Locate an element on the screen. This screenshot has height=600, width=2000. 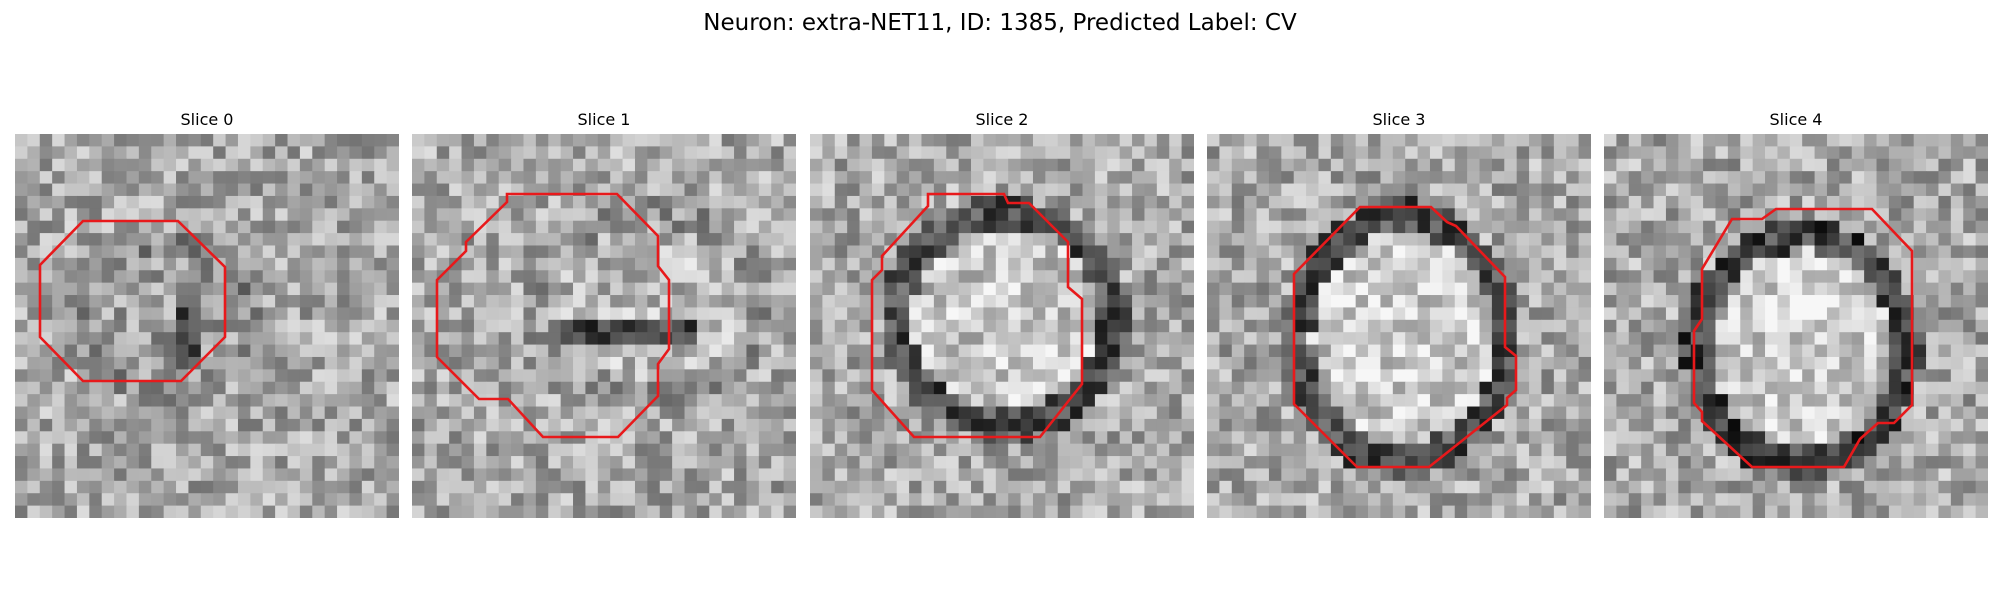
slice-panel-4: Slice 4 is located at coordinates (1796, 313).